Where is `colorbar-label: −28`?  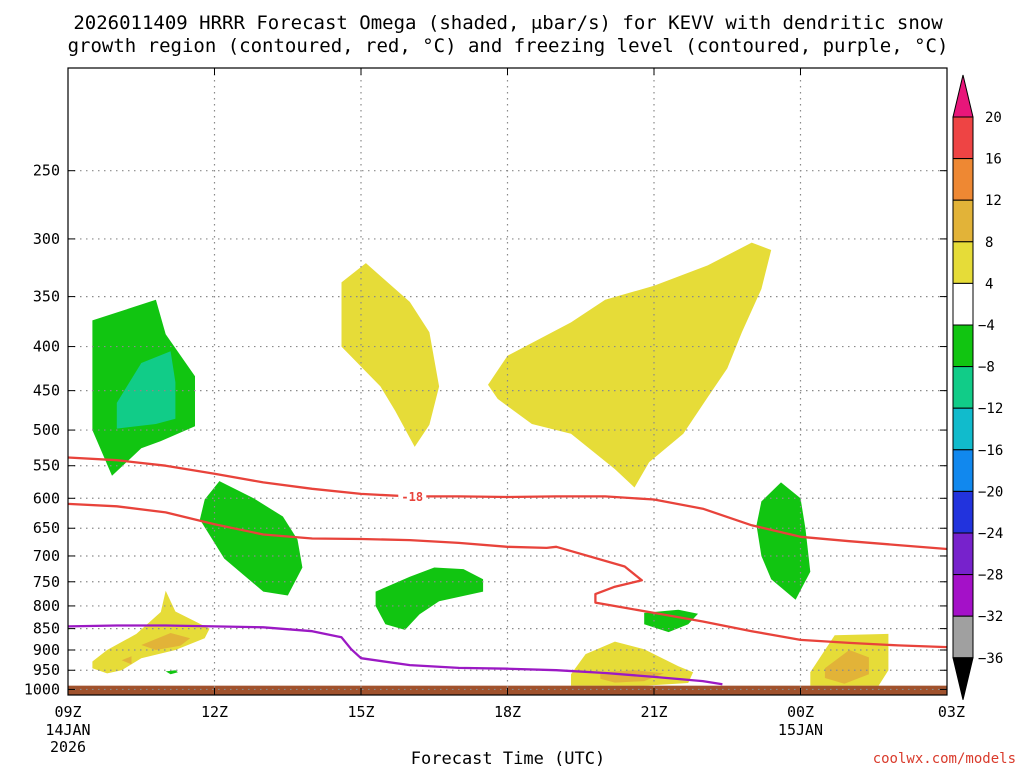 colorbar-label: −28 is located at coordinates (990, 576).